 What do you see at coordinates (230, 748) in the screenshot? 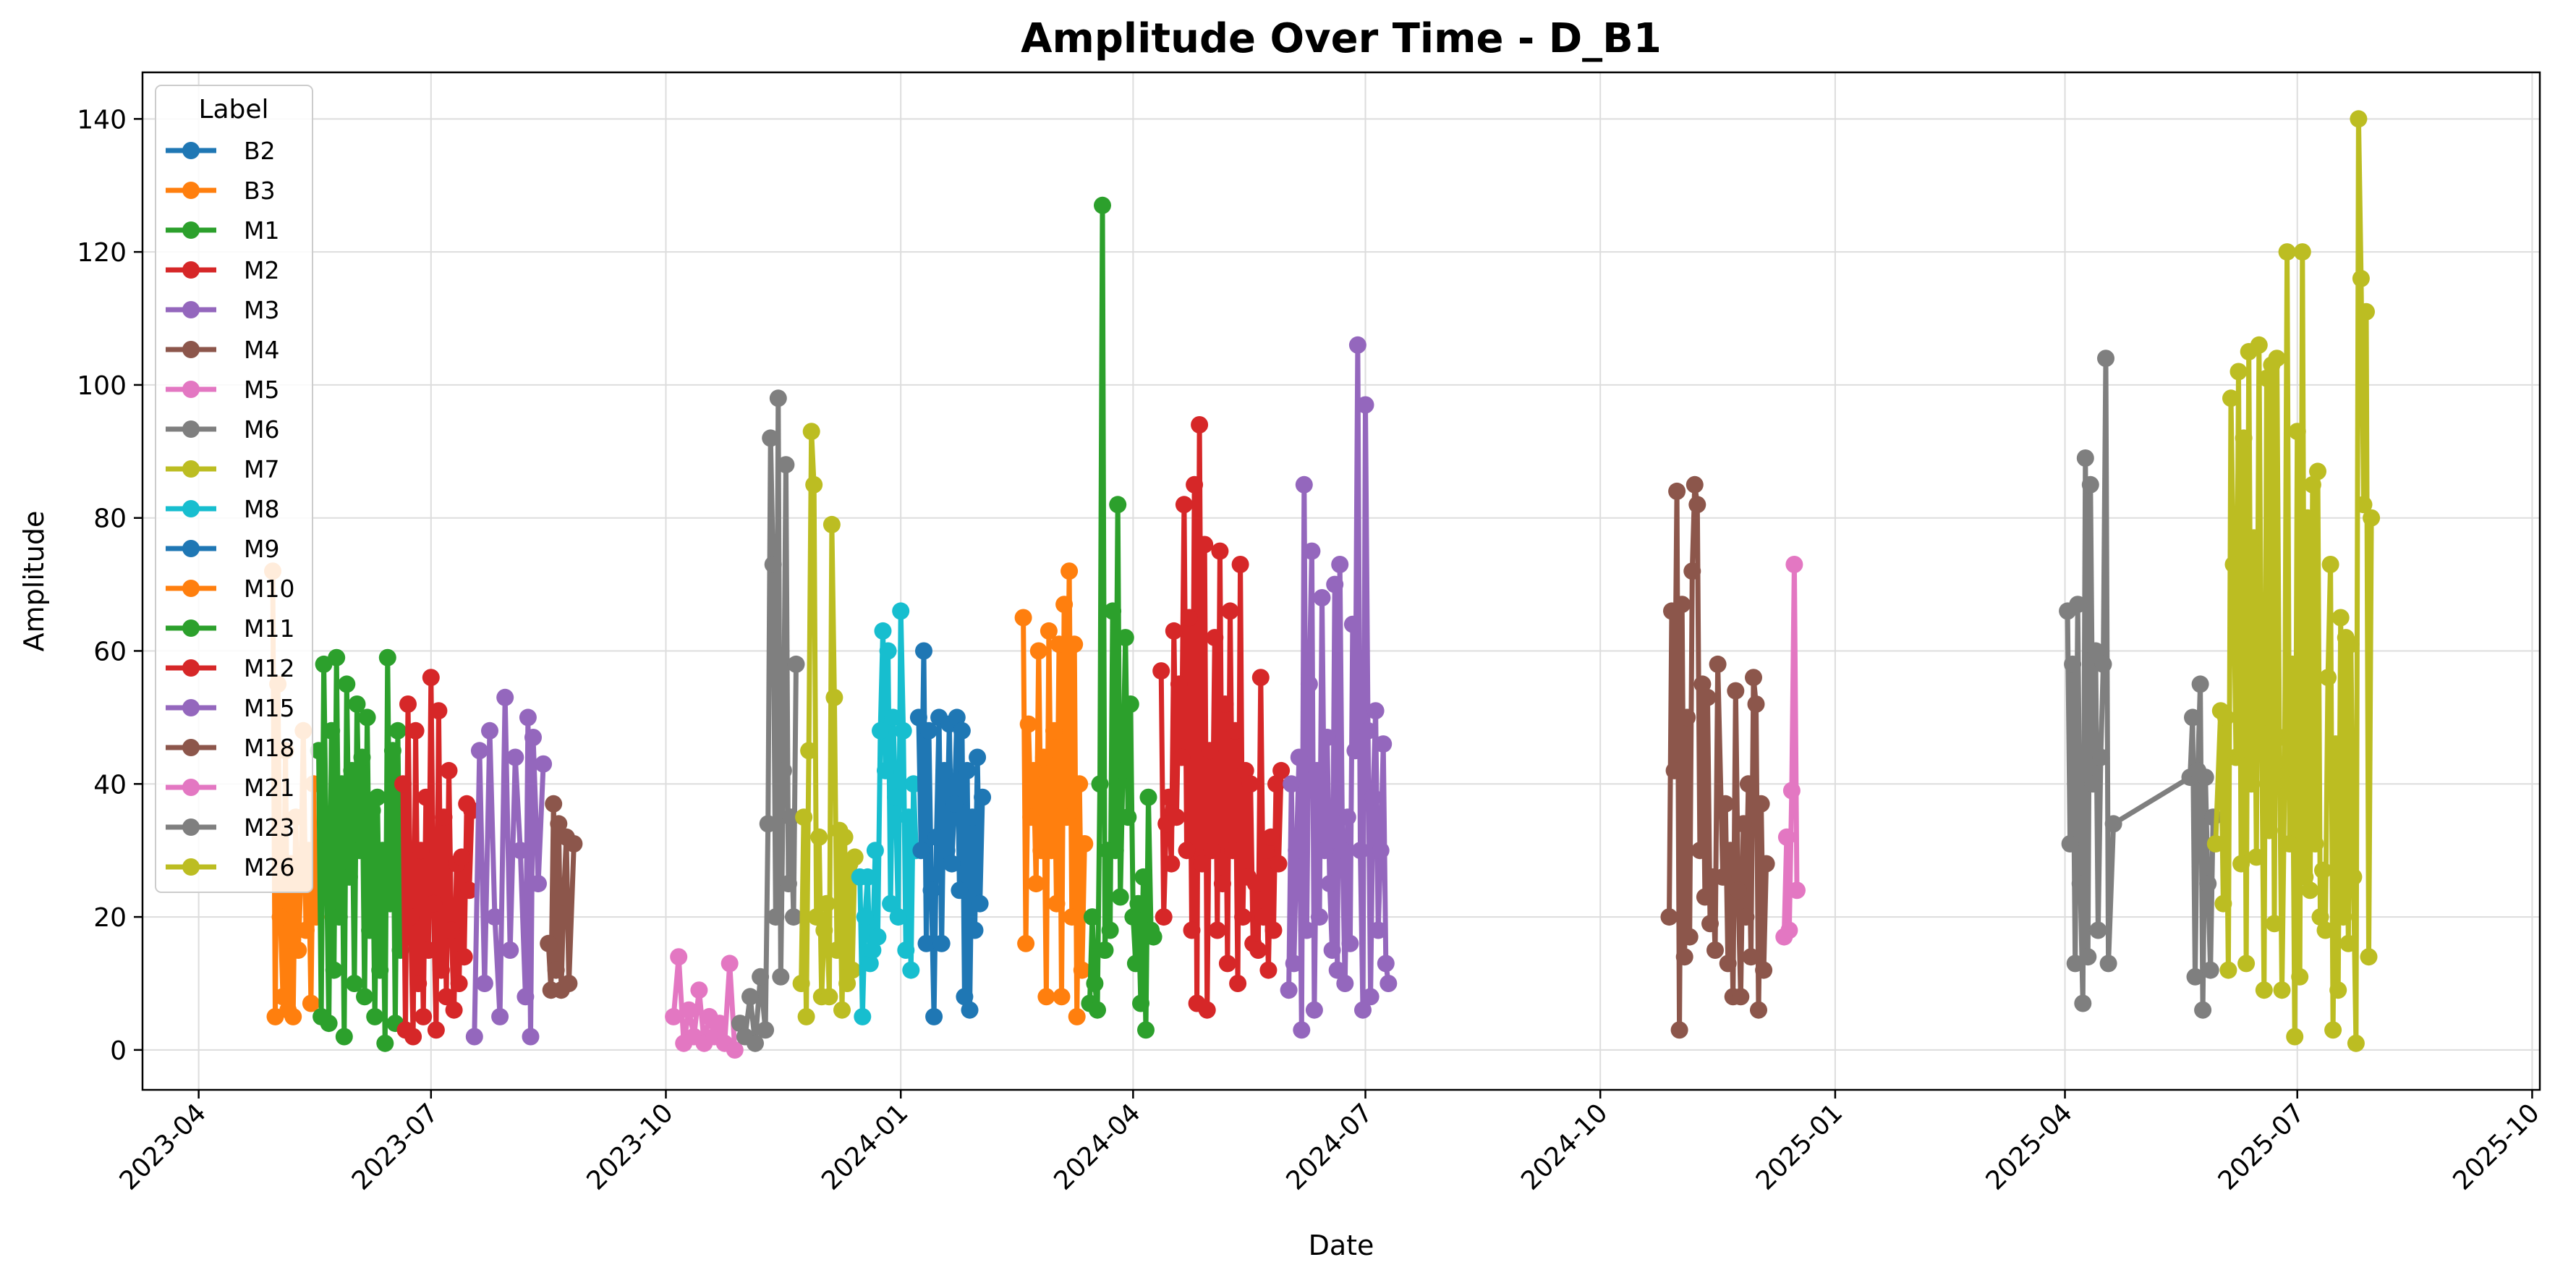
I see `legend-item-m18: M18` at bounding box center [230, 748].